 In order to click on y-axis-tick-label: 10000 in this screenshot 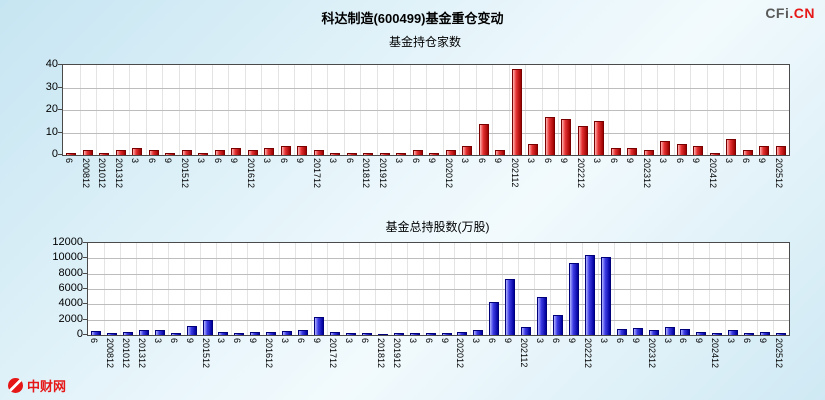, I will do `click(67, 257)`.